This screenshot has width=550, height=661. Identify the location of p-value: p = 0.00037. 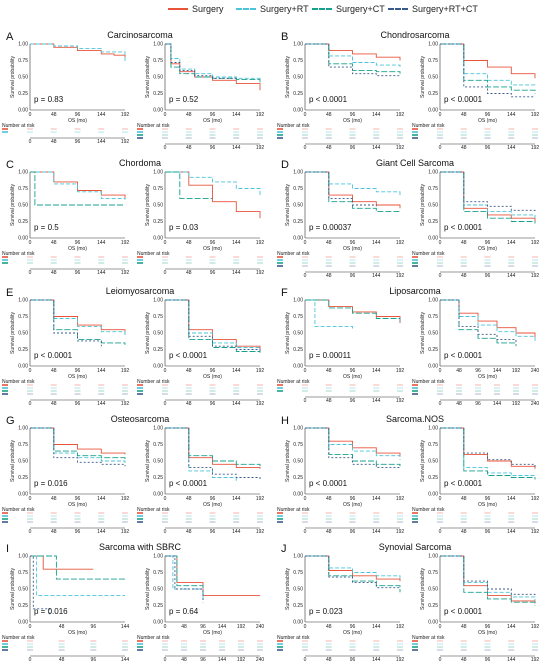
(330, 227).